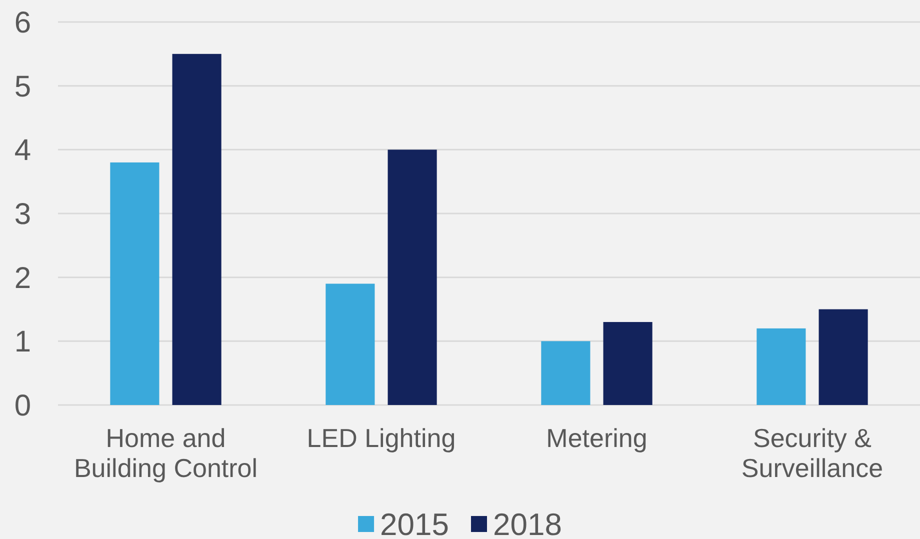 The image size is (920, 539). Describe the element at coordinates (597, 438) in the screenshot. I see `x-tick-label: Metering` at that location.